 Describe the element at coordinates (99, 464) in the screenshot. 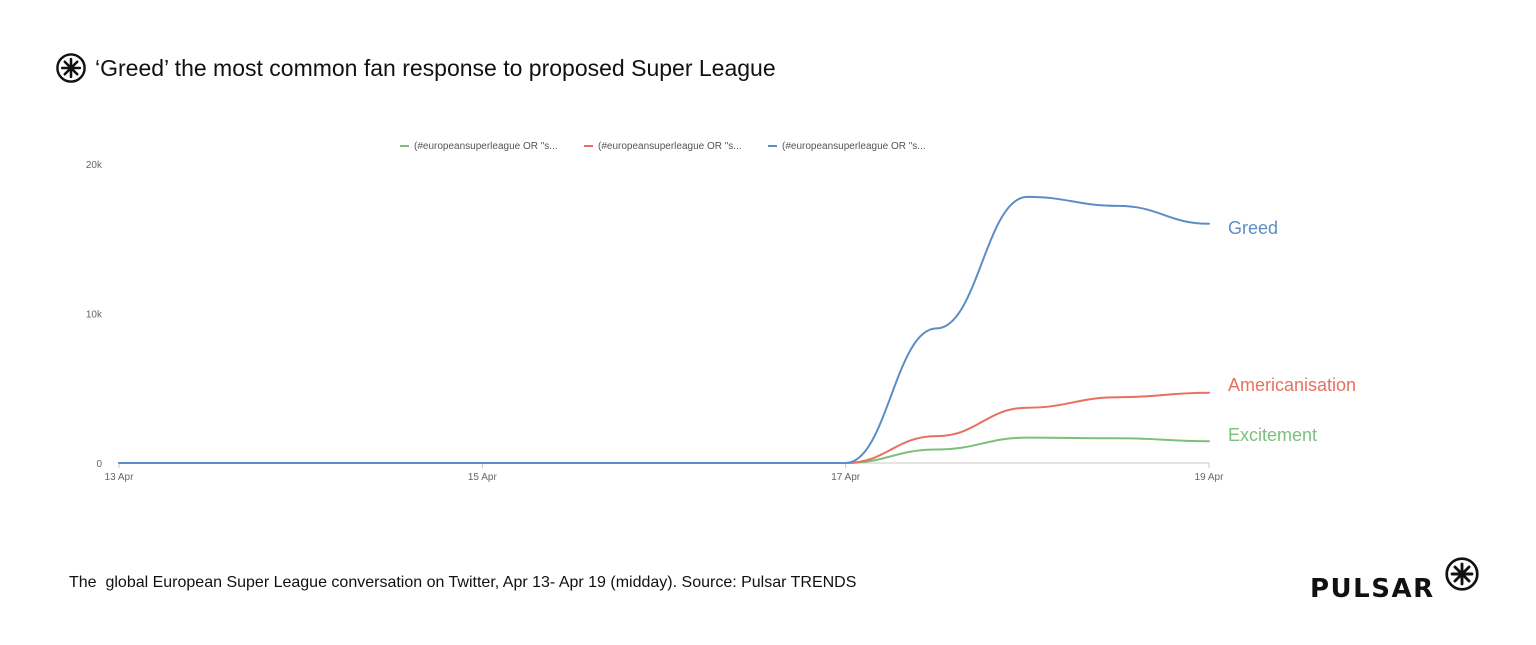

I see `y-tick-label: 0` at that location.